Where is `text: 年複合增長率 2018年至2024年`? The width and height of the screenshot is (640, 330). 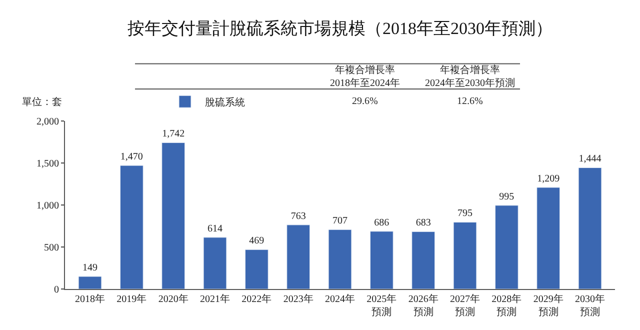
text: 年複合增長率 2018年至2024年 is located at coordinates (365, 76).